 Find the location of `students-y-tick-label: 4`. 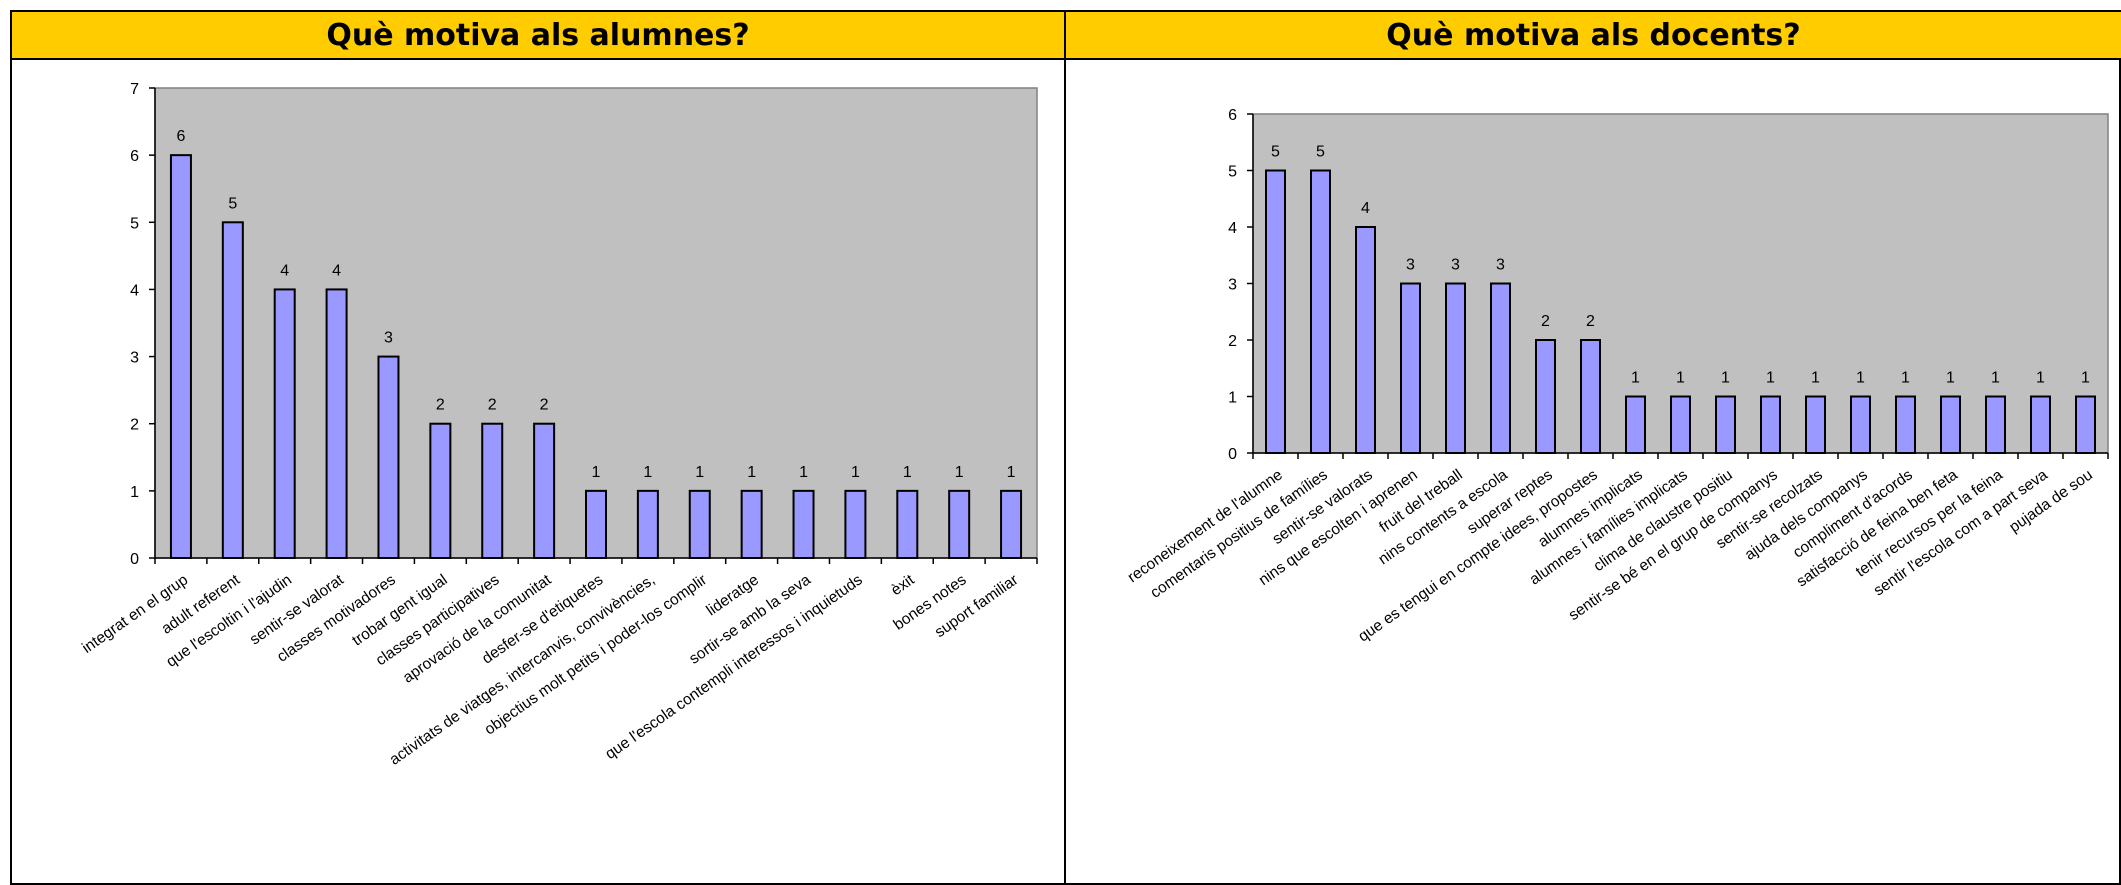

students-y-tick-label: 4 is located at coordinates (134, 290).